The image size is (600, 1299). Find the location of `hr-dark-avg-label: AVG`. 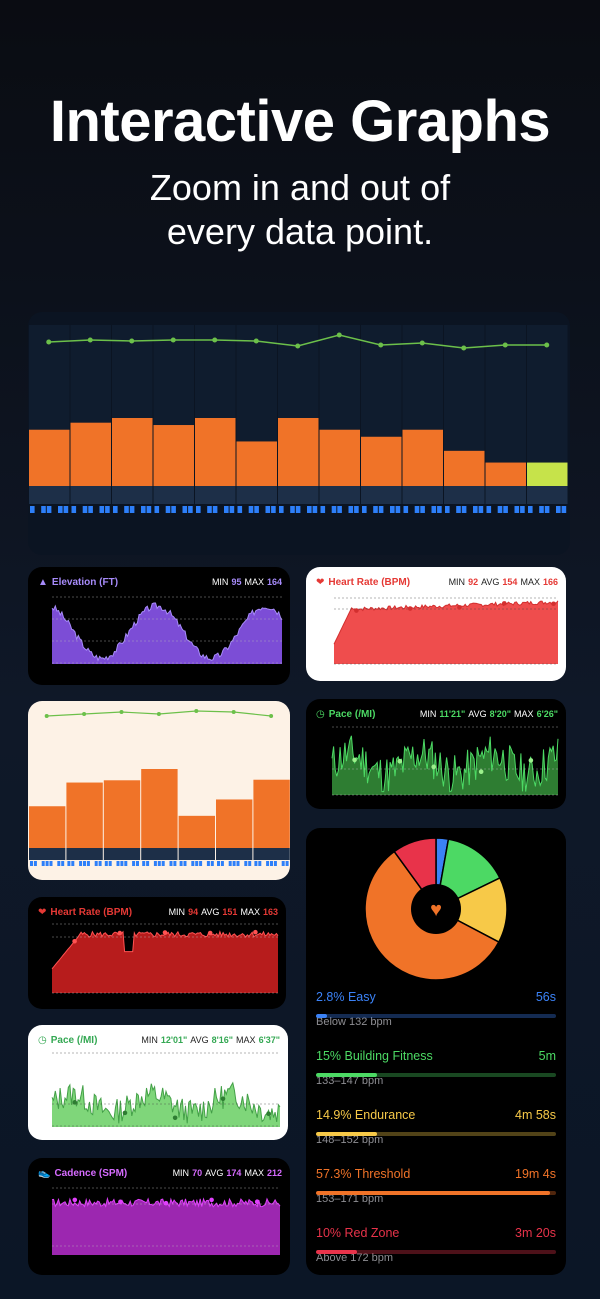

hr-dark-avg-label: AVG is located at coordinates (210, 912).